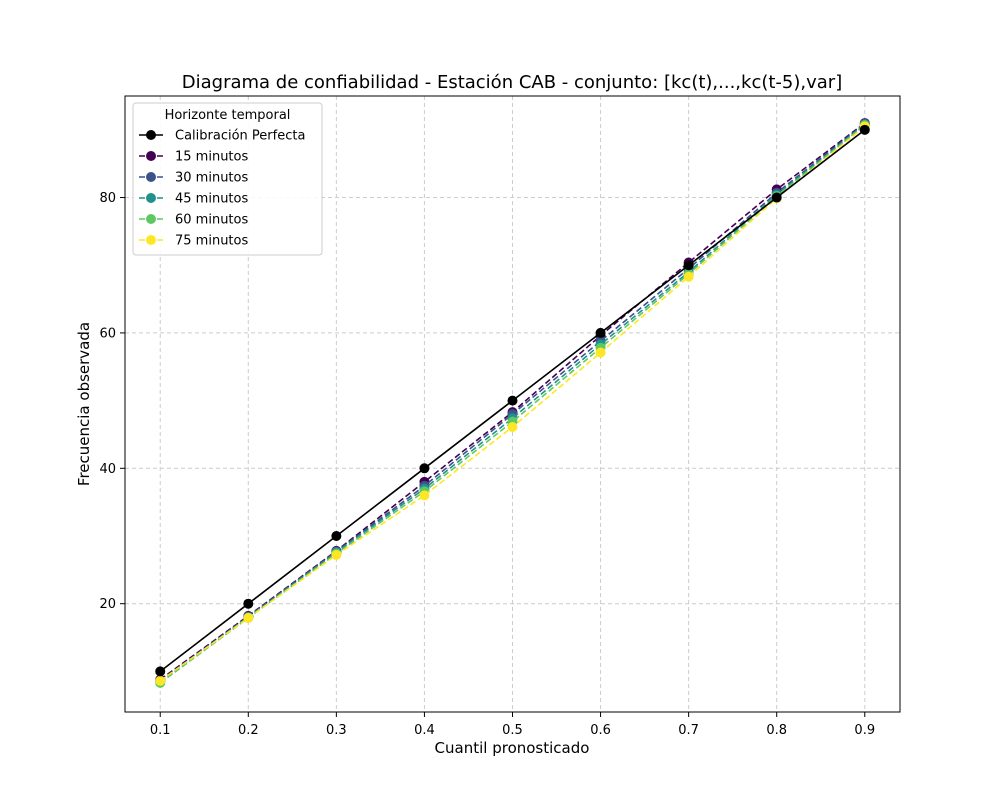 This screenshot has height=800, width=1000. I want to click on x-tick-label: 0.8, so click(776, 730).